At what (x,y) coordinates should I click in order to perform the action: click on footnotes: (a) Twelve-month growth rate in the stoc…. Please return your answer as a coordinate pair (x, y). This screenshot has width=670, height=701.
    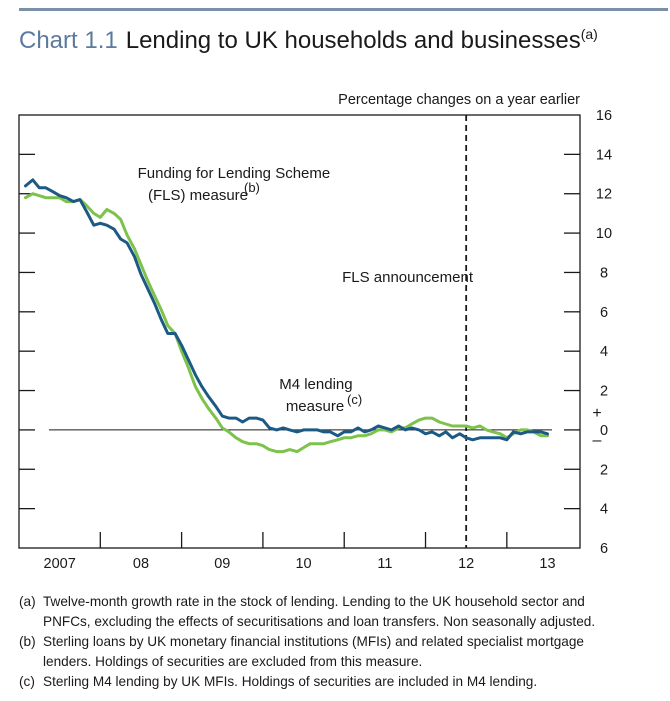
    Looking at the image, I should click on (343, 642).